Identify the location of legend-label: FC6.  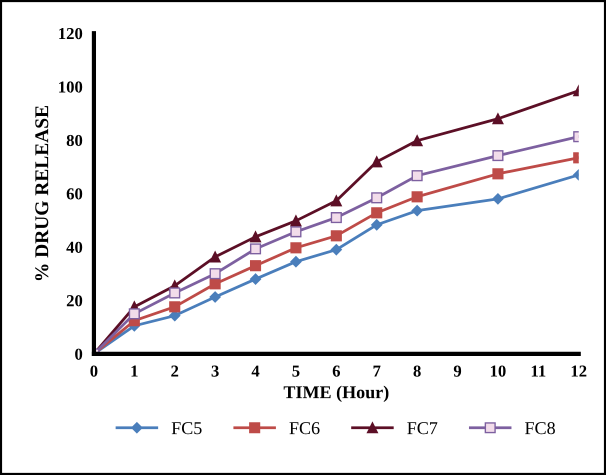
(304, 428).